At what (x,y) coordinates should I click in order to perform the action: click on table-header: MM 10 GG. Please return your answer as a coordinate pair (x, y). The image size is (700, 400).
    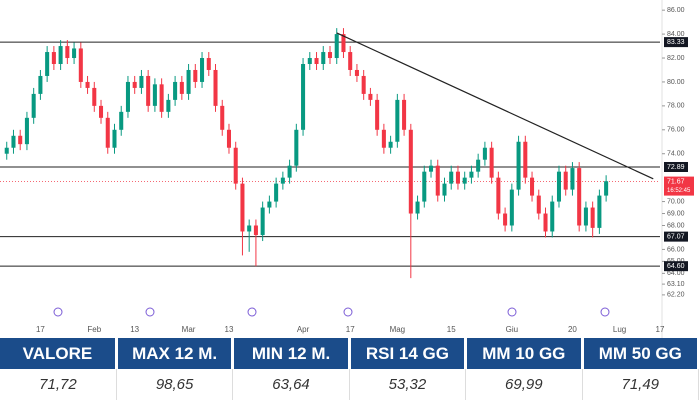
    Looking at the image, I should click on (524, 353).